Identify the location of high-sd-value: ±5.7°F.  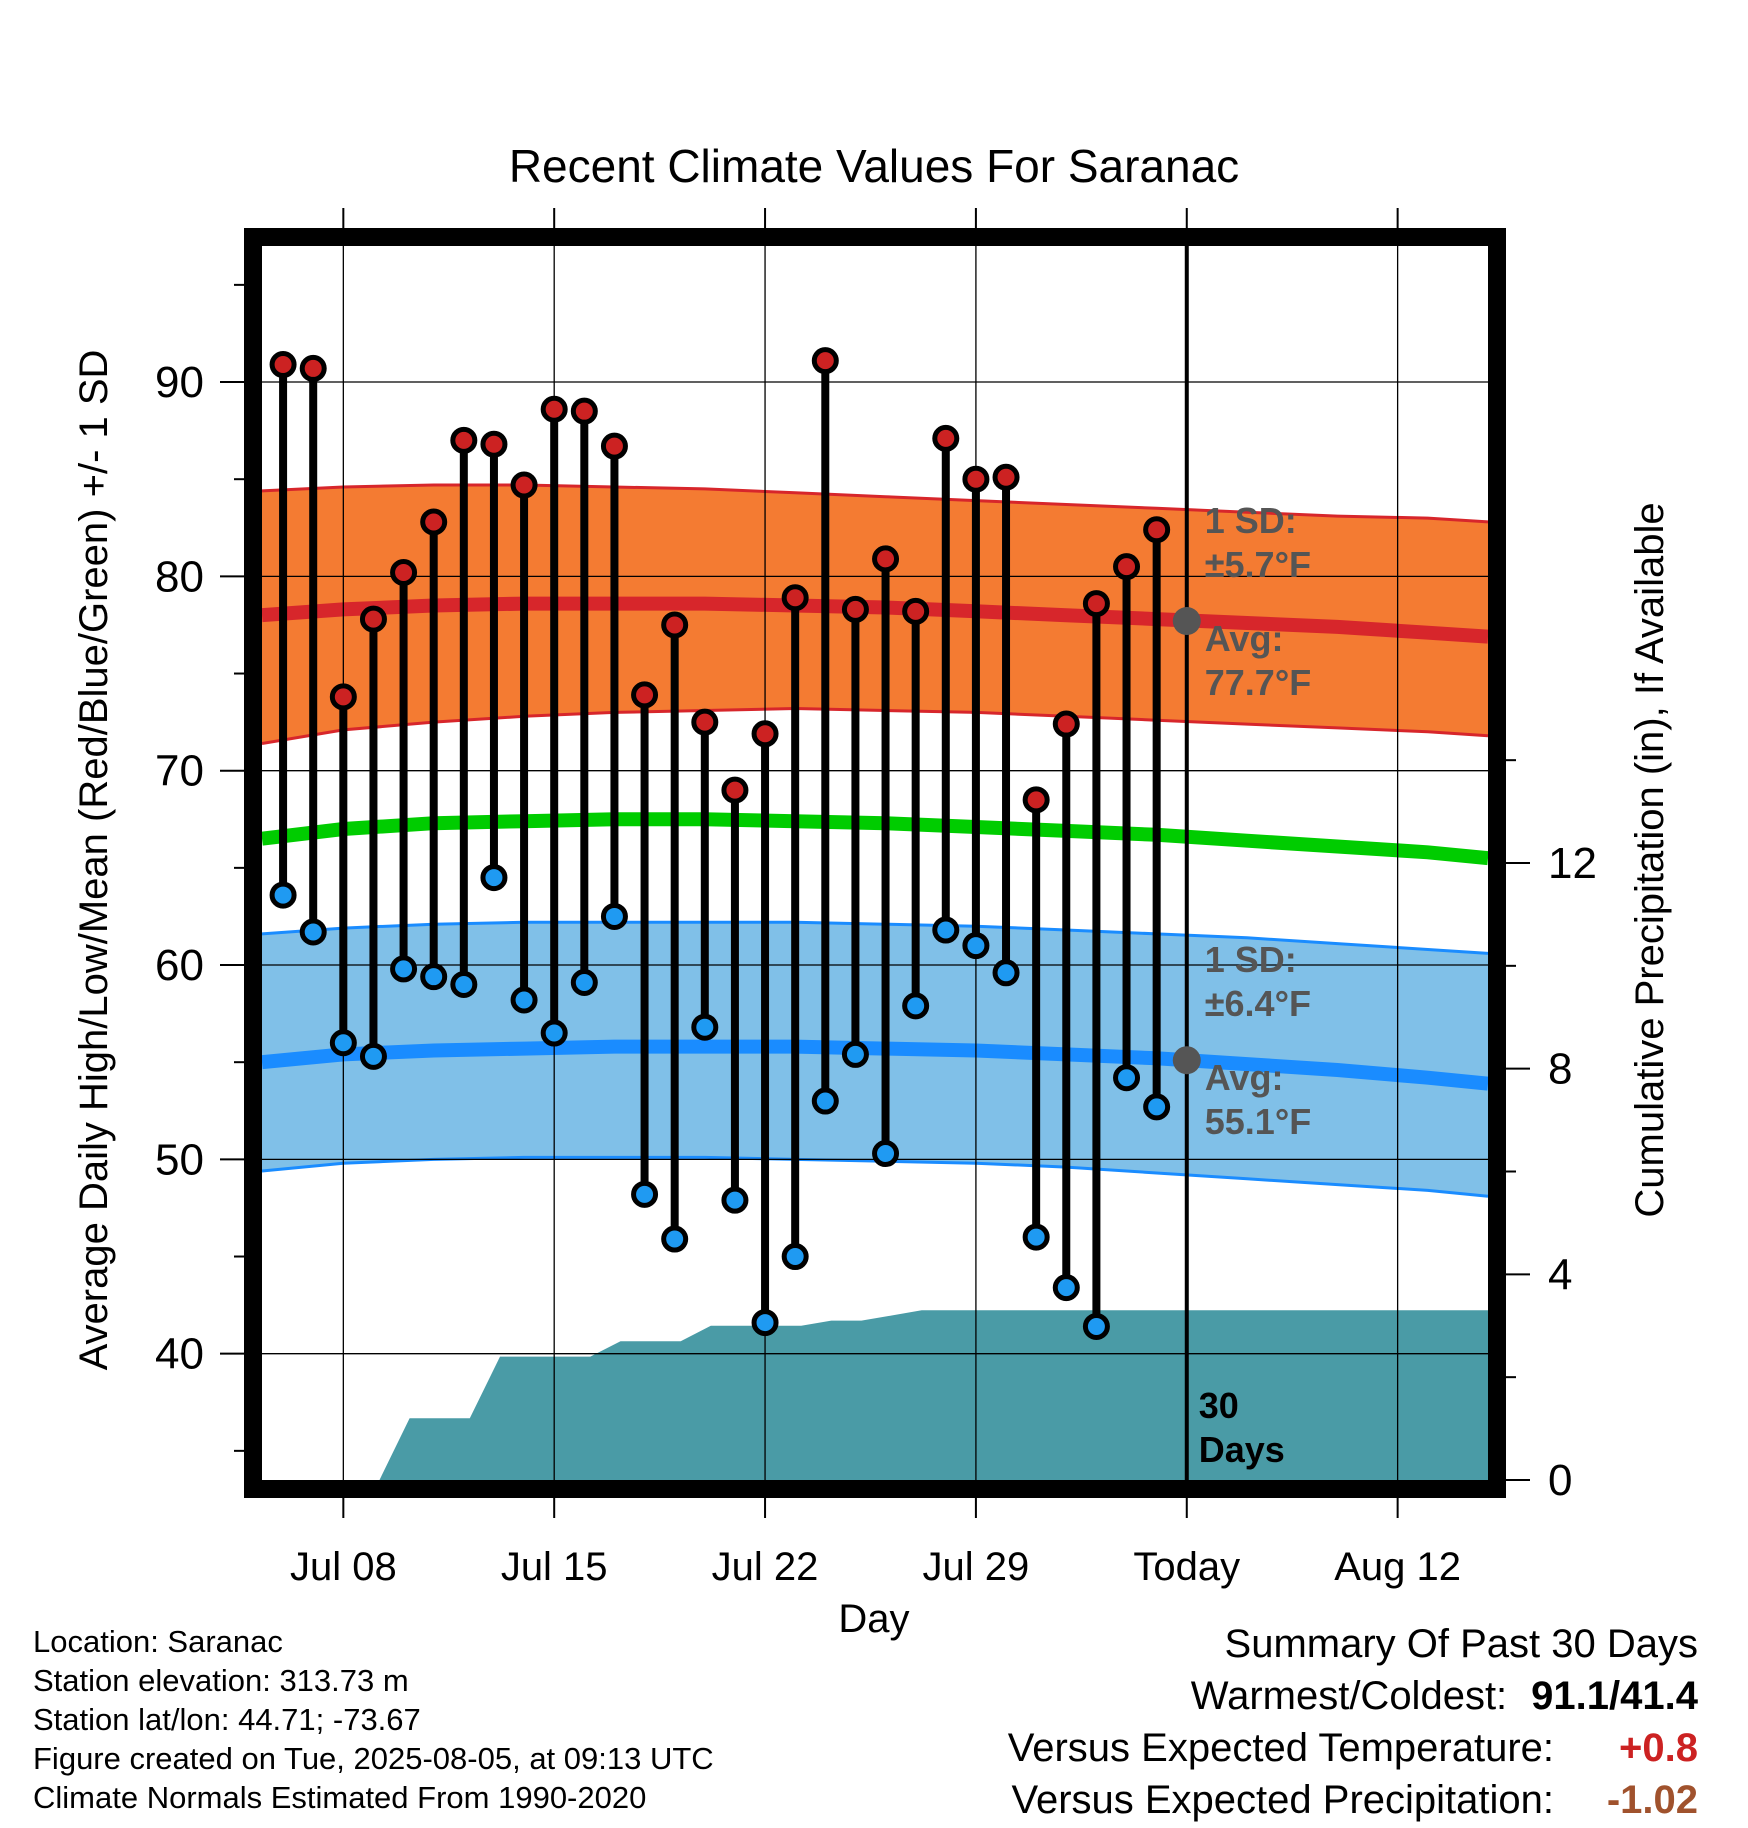
(1258, 564).